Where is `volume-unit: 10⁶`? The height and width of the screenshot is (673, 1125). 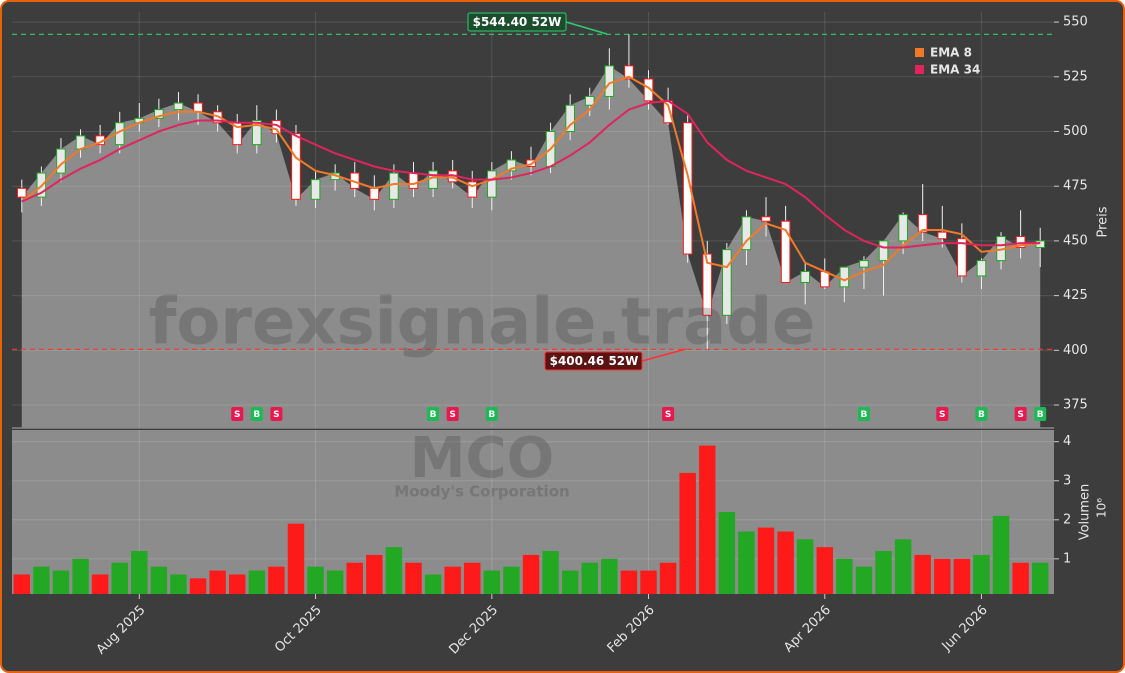
volume-unit: 10⁶ is located at coordinates (1102, 508).